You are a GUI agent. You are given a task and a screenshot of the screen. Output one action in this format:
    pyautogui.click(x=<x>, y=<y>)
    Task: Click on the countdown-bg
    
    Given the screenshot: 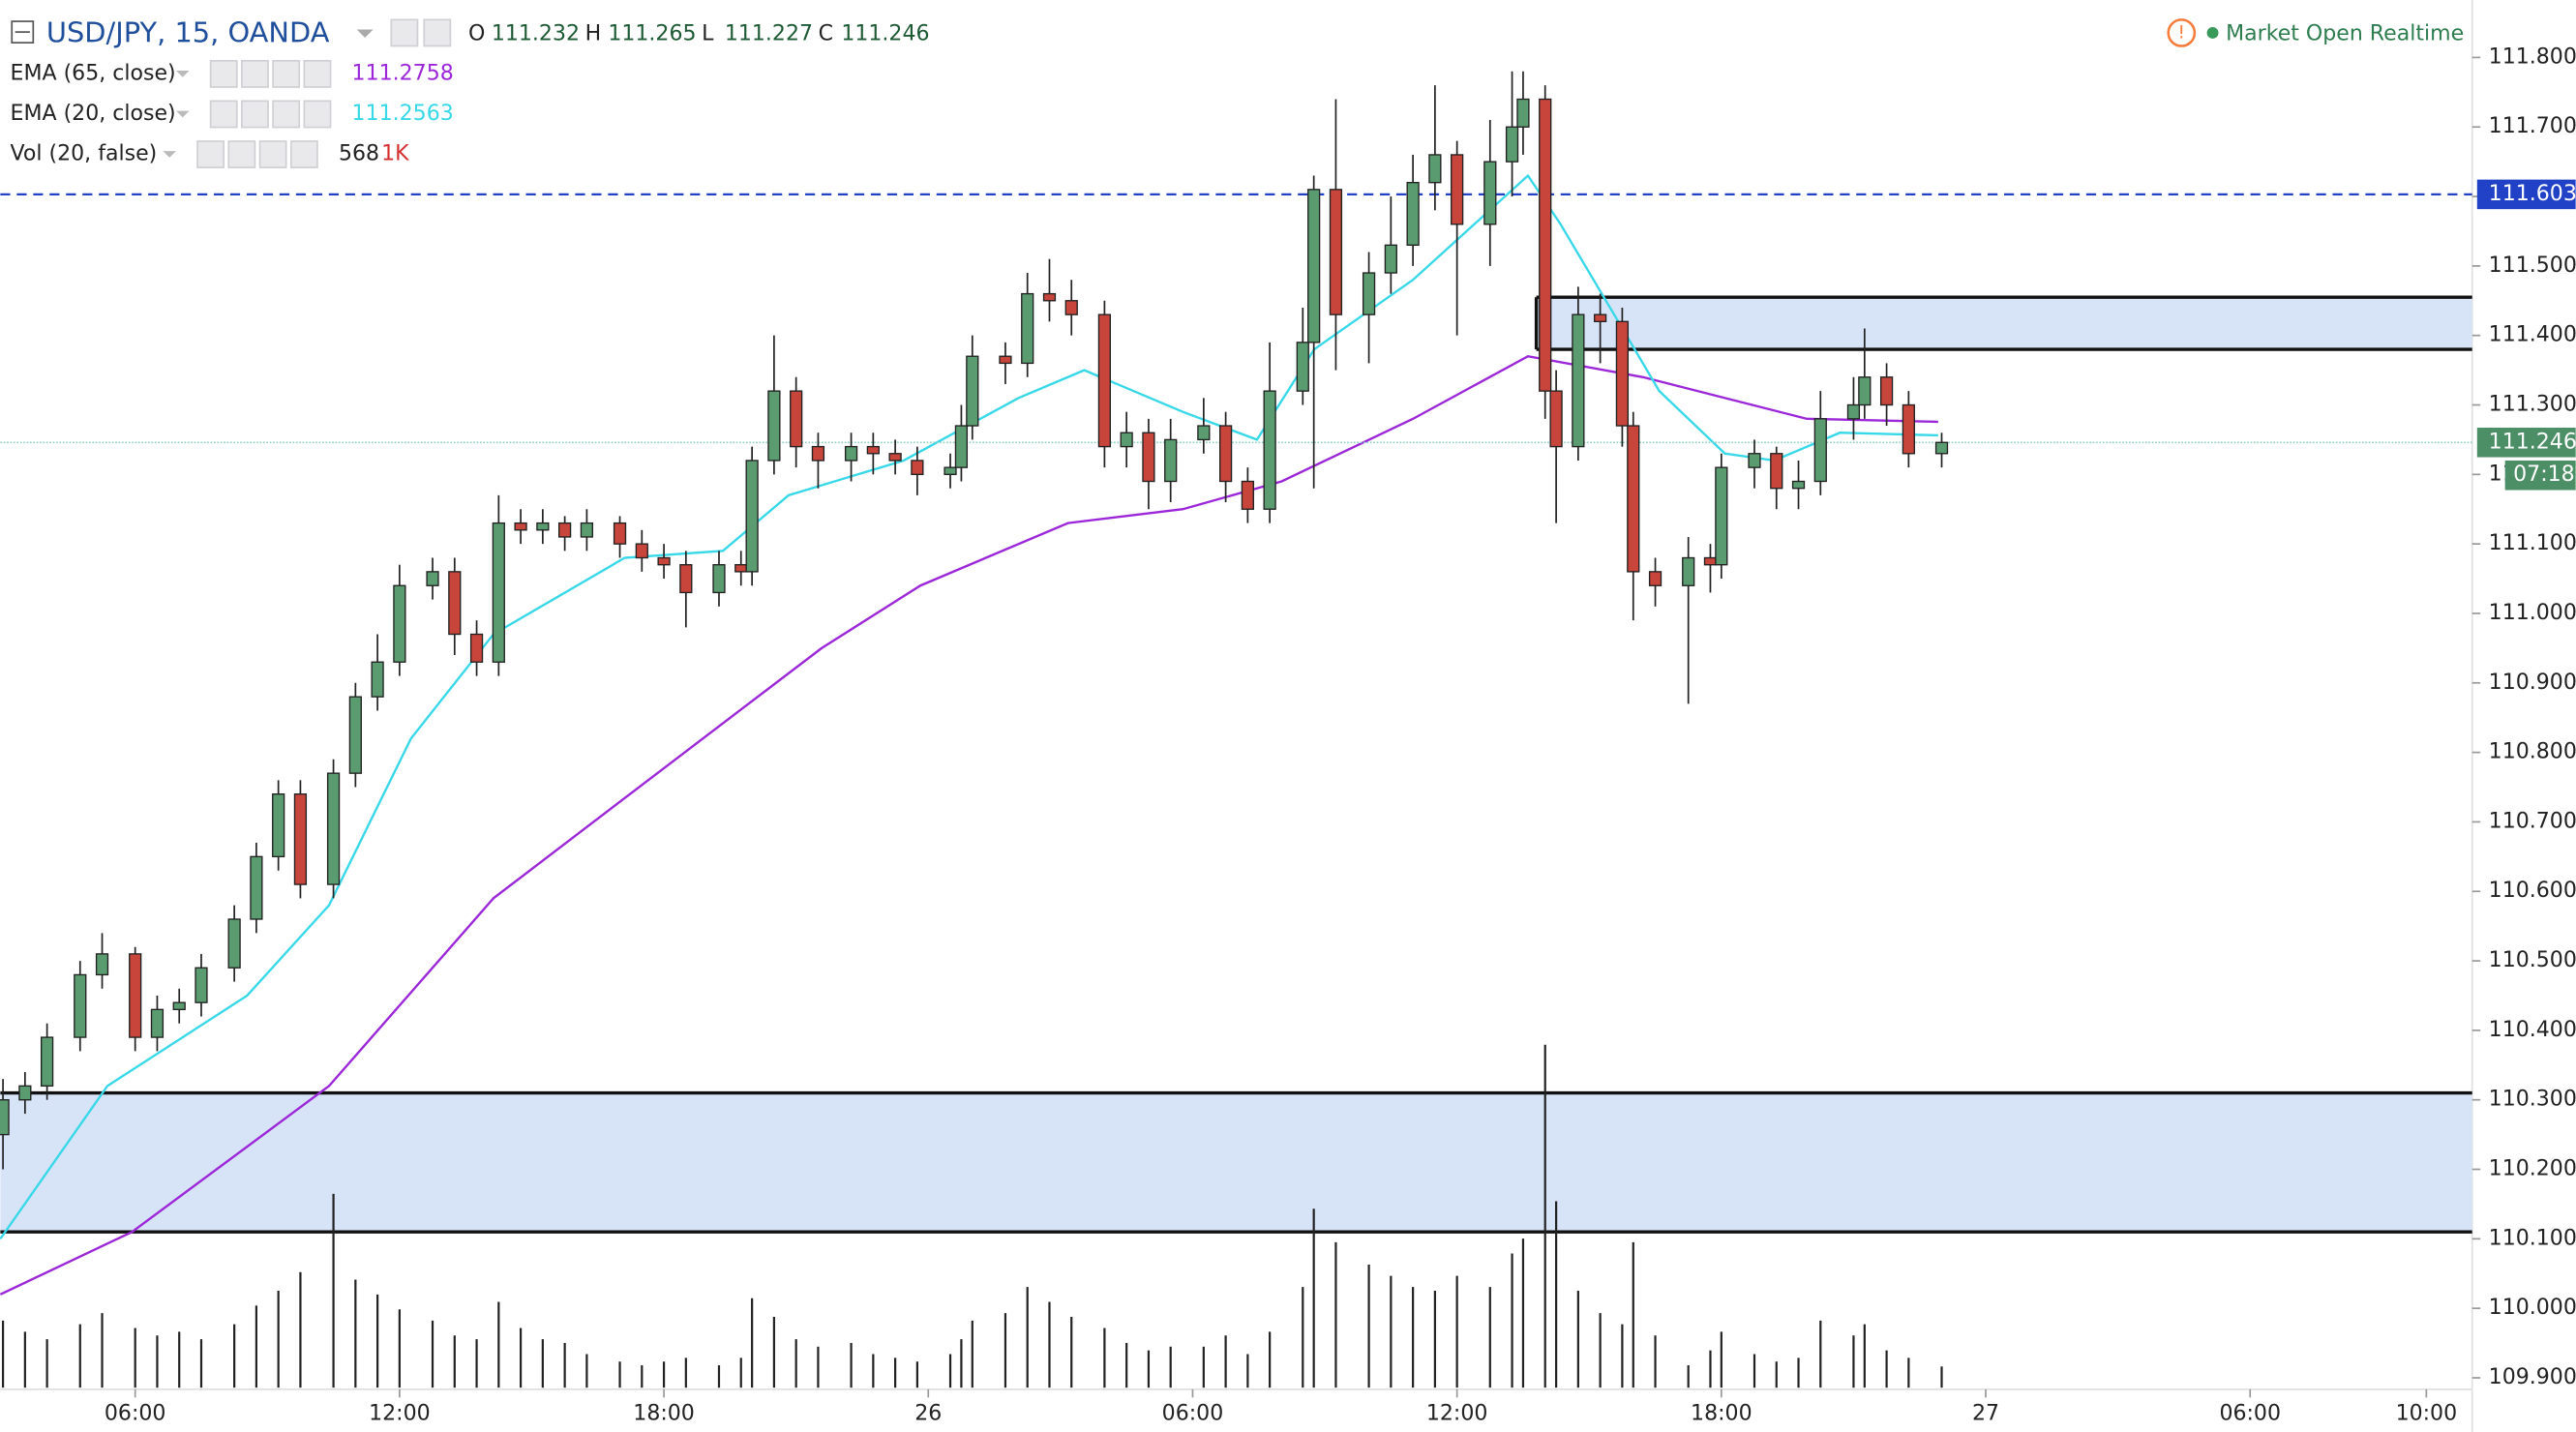 What is the action you would take?
    pyautogui.click(x=2540, y=475)
    